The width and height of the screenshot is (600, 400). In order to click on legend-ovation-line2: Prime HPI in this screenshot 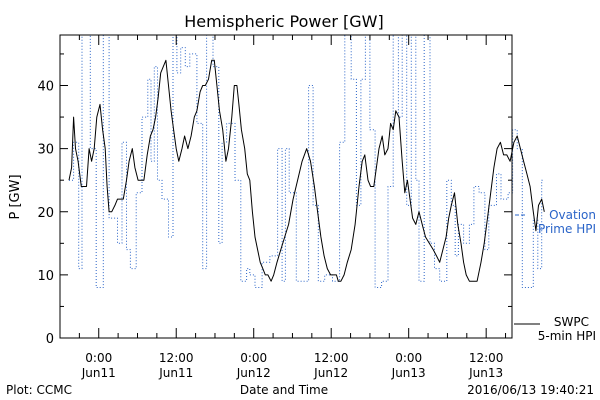, I will do `click(567, 229)`.